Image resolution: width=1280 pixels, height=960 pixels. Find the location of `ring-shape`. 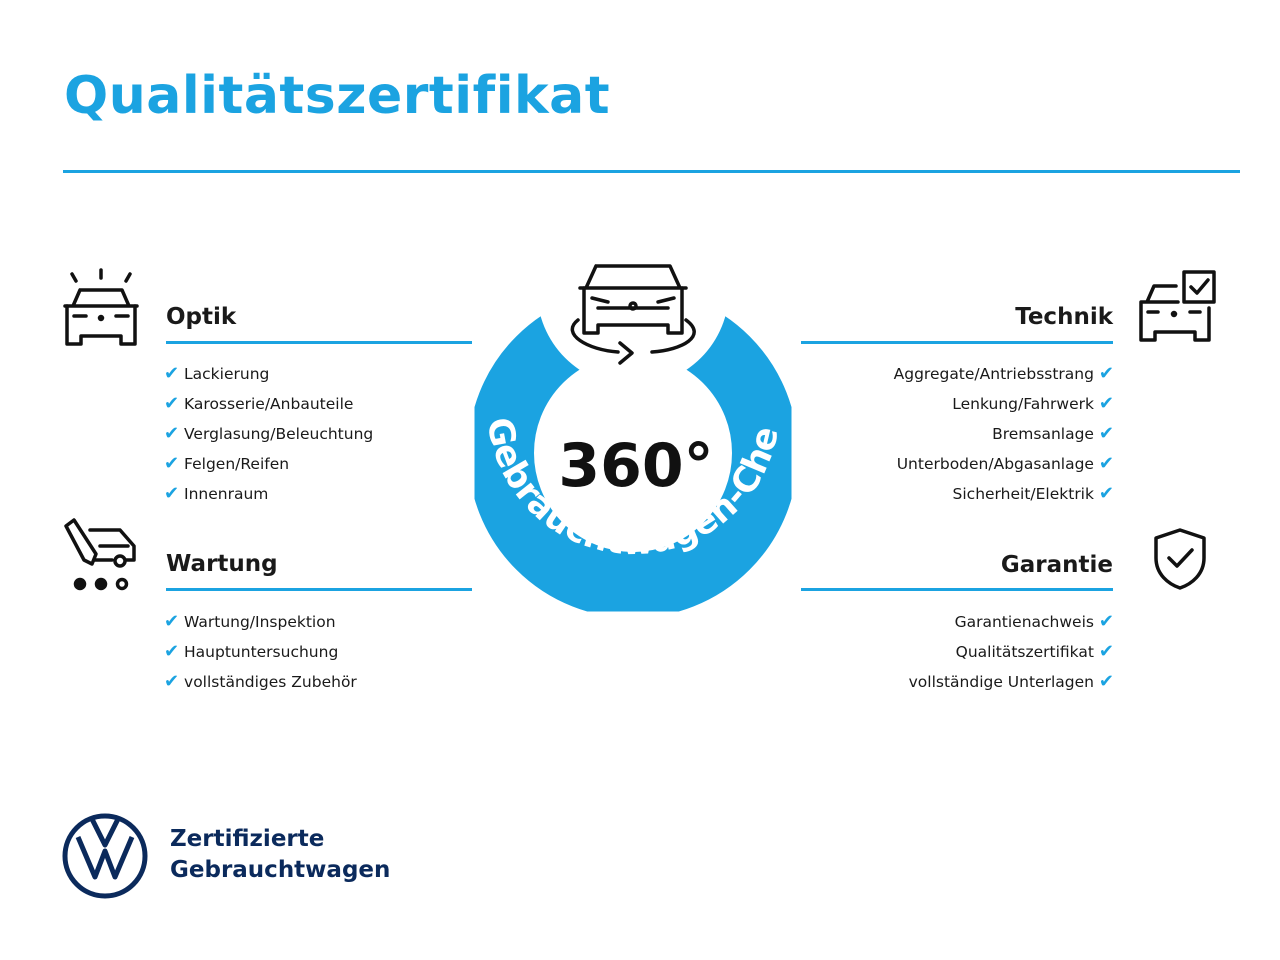

ring-shape is located at coordinates (633, 453).